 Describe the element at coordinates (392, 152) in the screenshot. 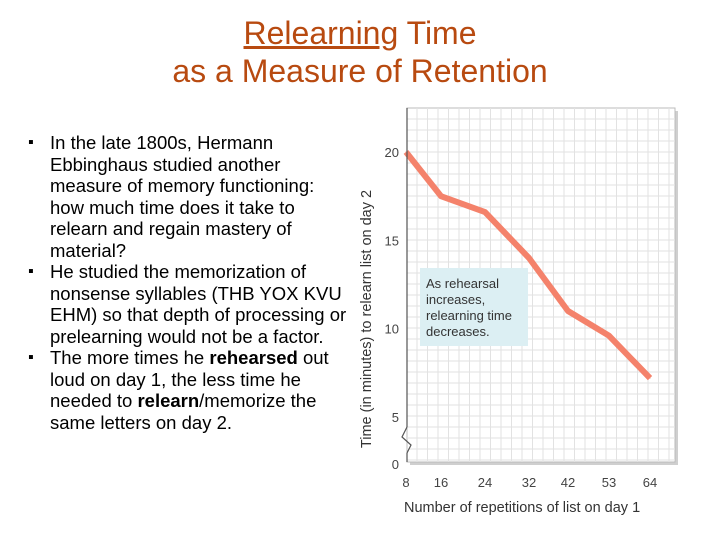

I see `y-tick-label: 20` at that location.